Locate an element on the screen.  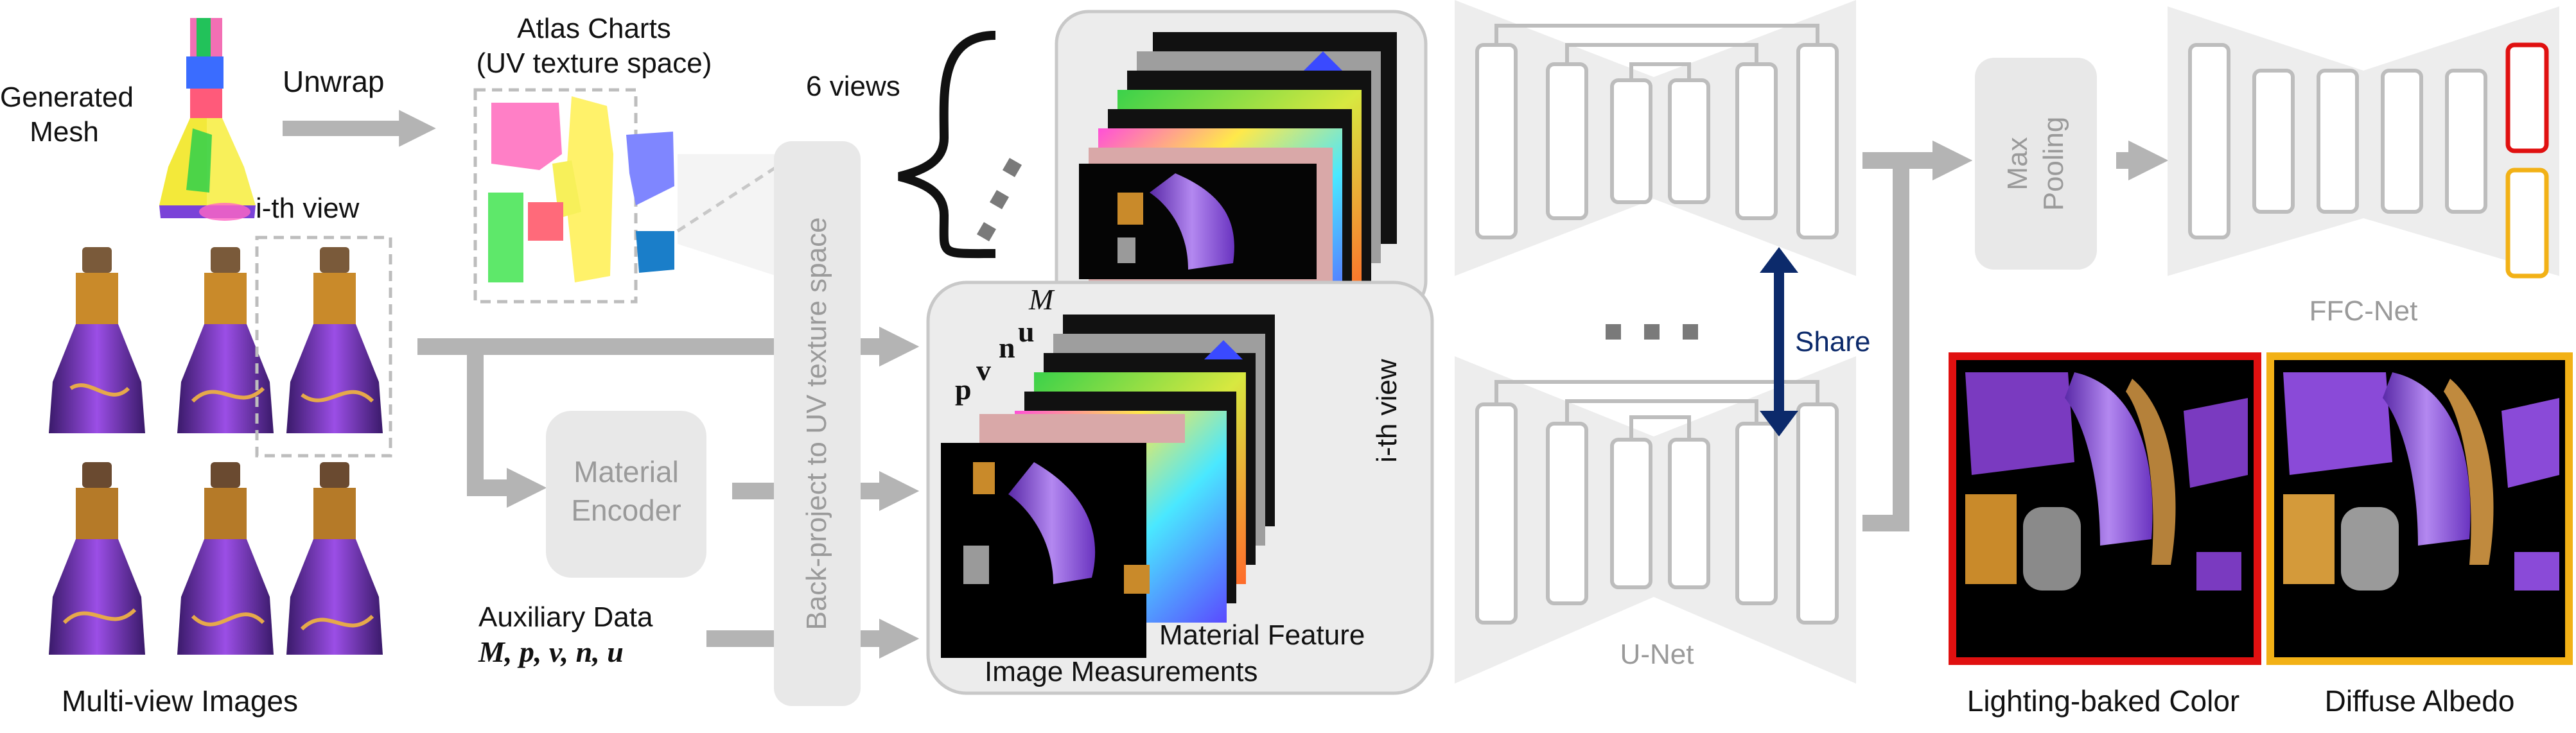
auxiliary-label: Auxiliary Data M, p, v, n, u is located at coordinates (565, 634).